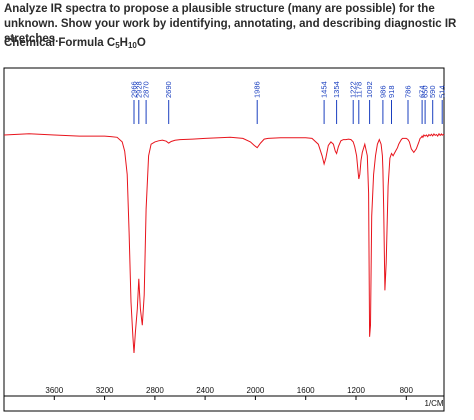  What do you see at coordinates (168, 89) in the screenshot?
I see `peak-label-2690: 2690` at bounding box center [168, 89].